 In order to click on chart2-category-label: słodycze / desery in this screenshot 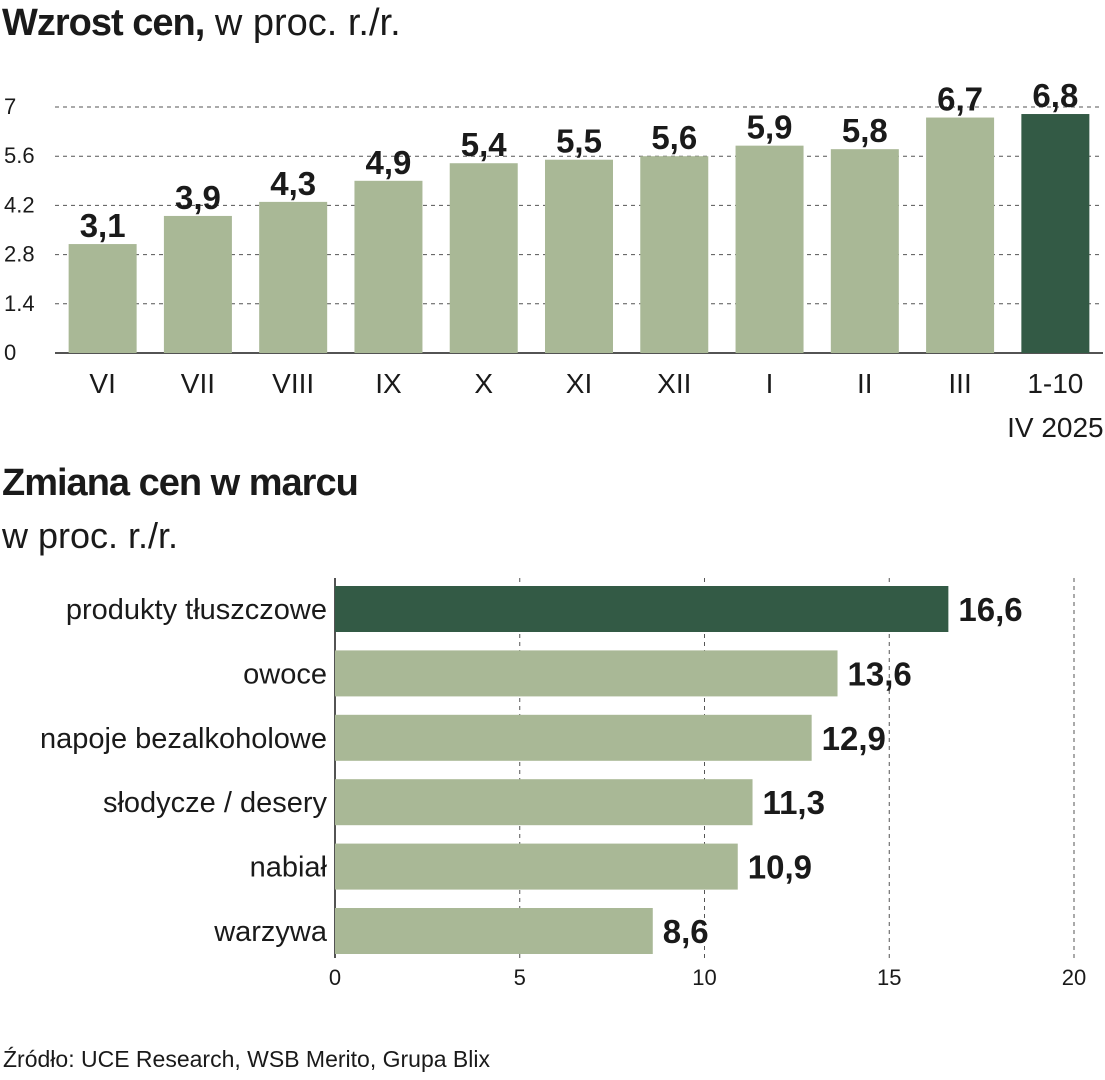, I will do `click(215, 803)`.